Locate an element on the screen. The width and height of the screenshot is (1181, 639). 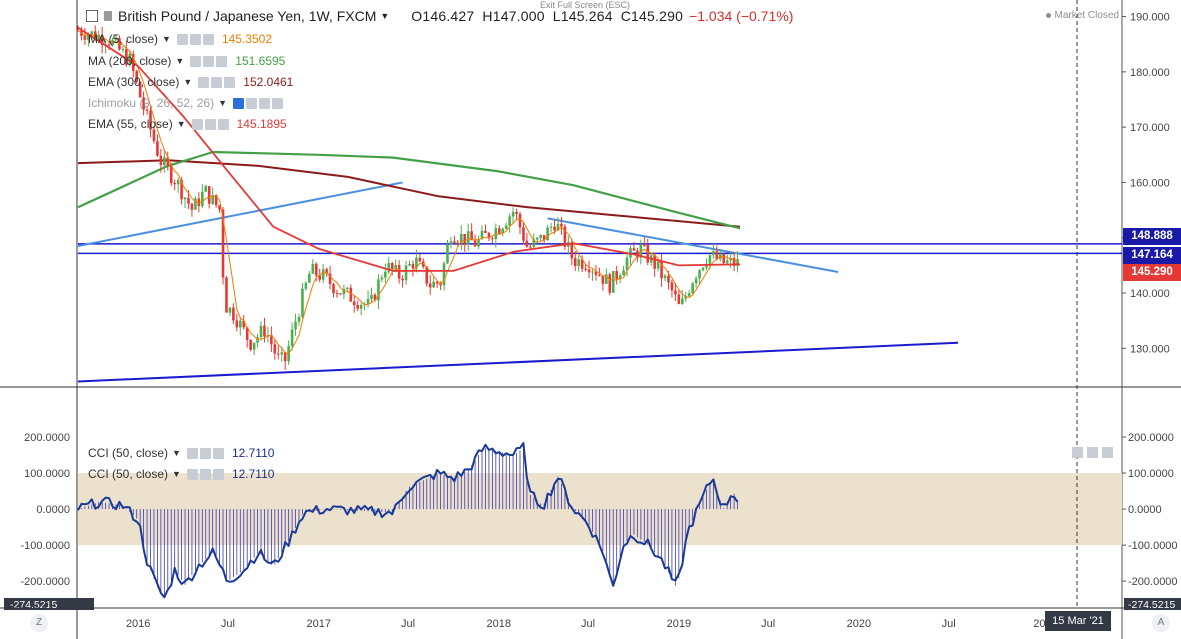
crosshair-date-label: 15 Mar '21 is located at coordinates (1078, 621).